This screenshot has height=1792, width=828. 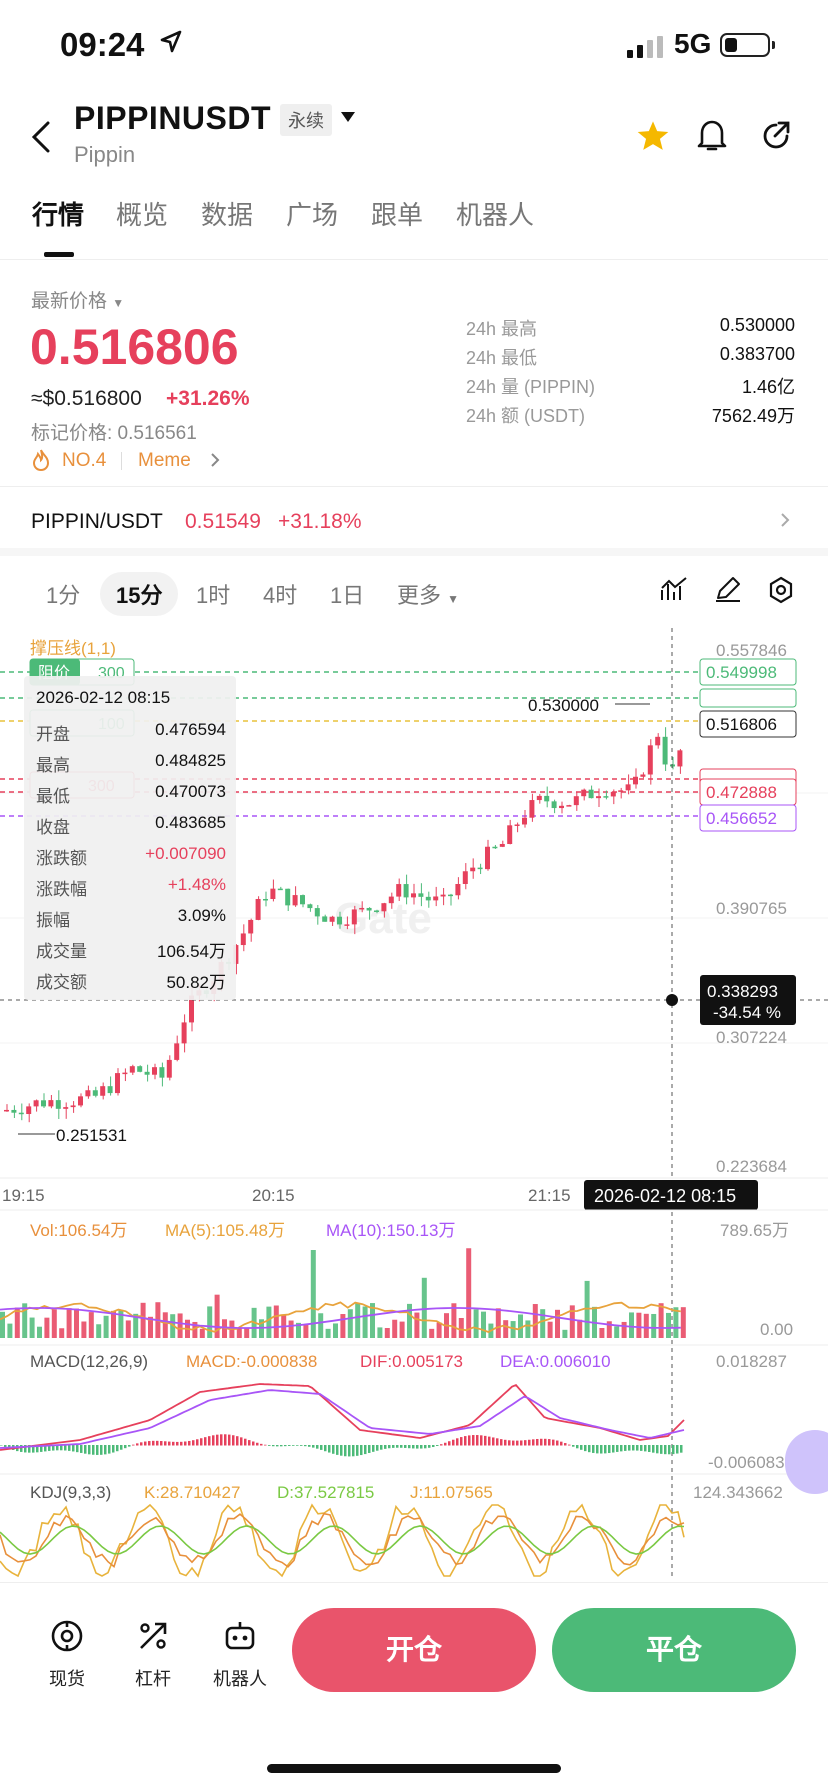 What do you see at coordinates (674, 1650) in the screenshot?
I see `close-position-button: 平仓` at bounding box center [674, 1650].